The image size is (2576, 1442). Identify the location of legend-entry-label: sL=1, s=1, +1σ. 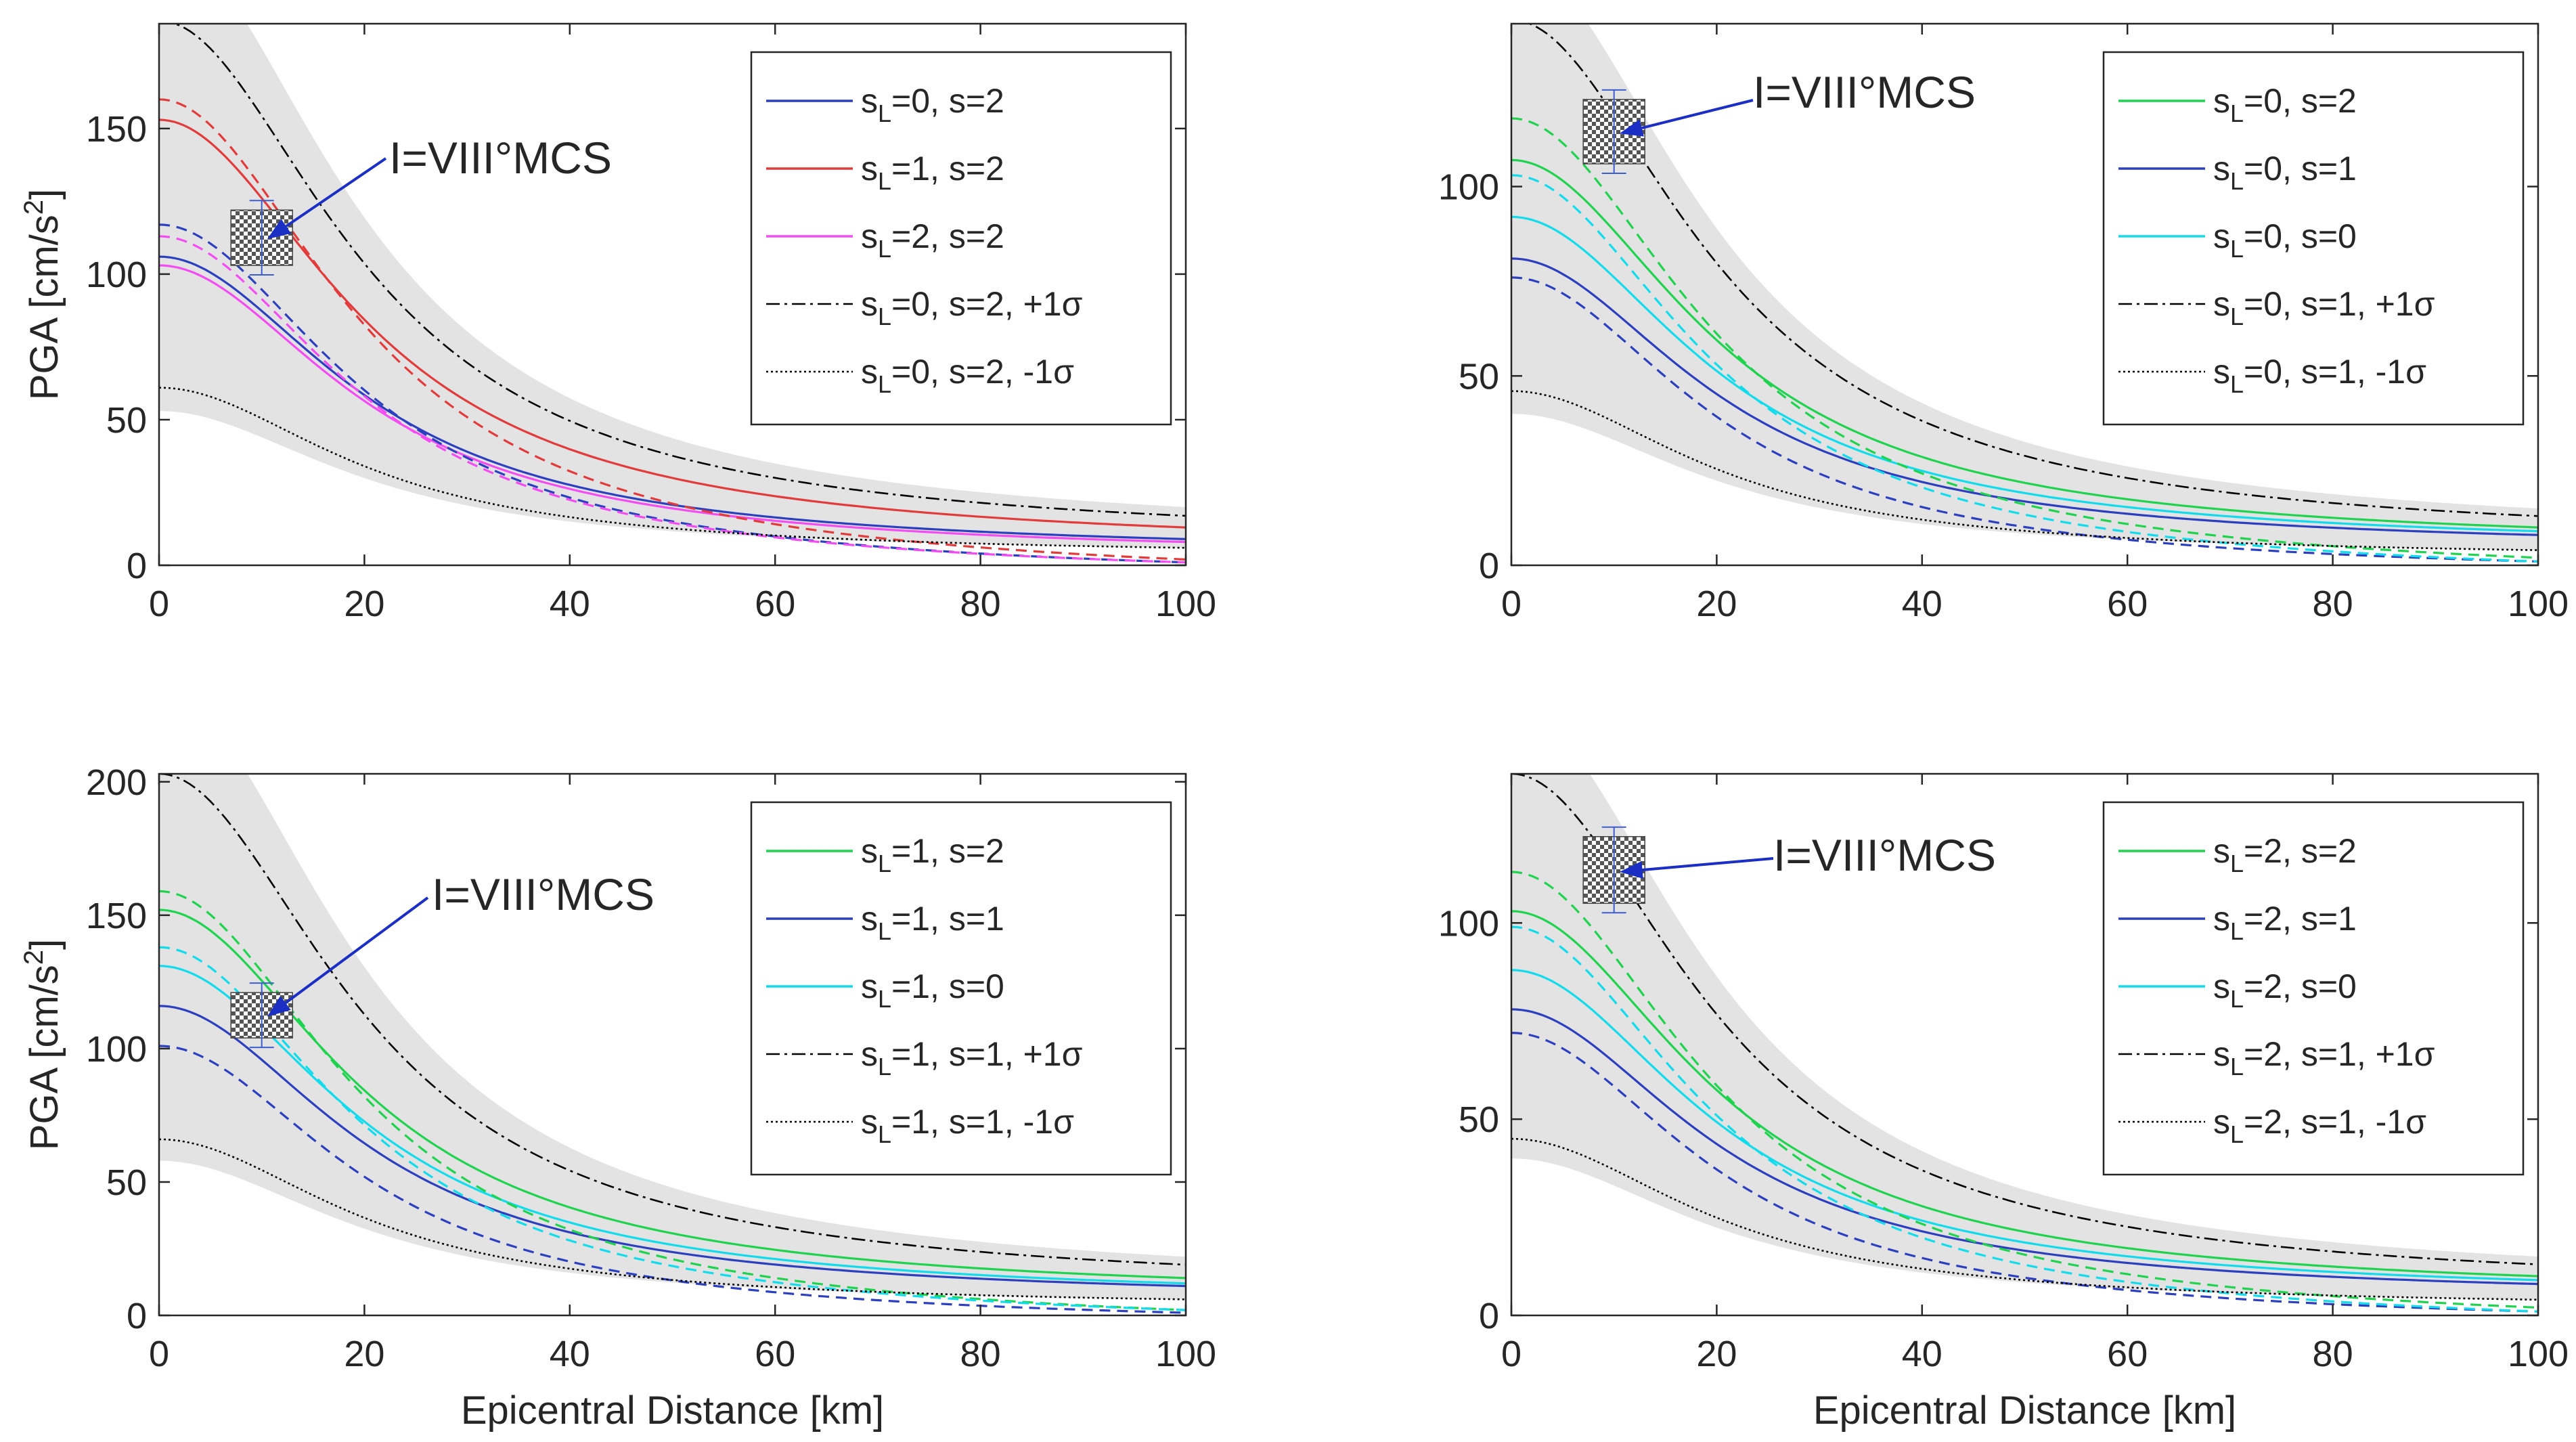
(972, 1057).